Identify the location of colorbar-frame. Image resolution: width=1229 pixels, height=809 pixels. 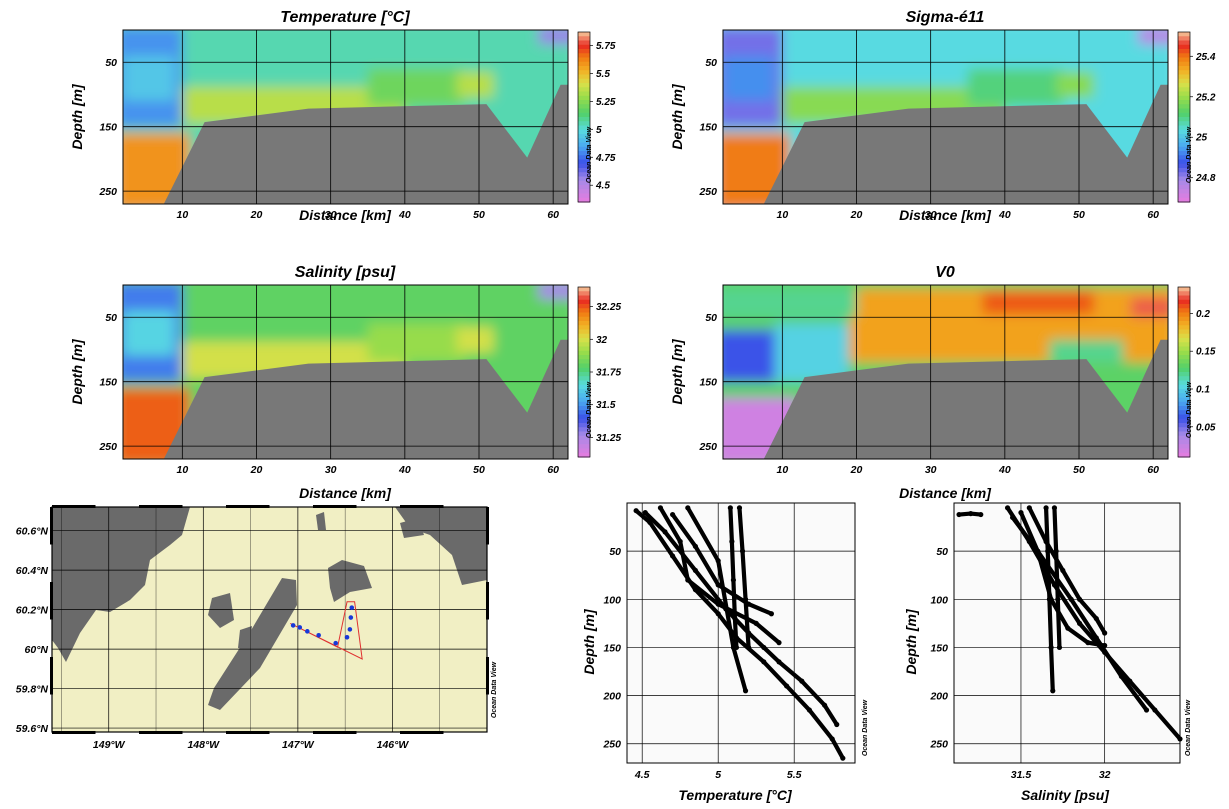
(584, 117).